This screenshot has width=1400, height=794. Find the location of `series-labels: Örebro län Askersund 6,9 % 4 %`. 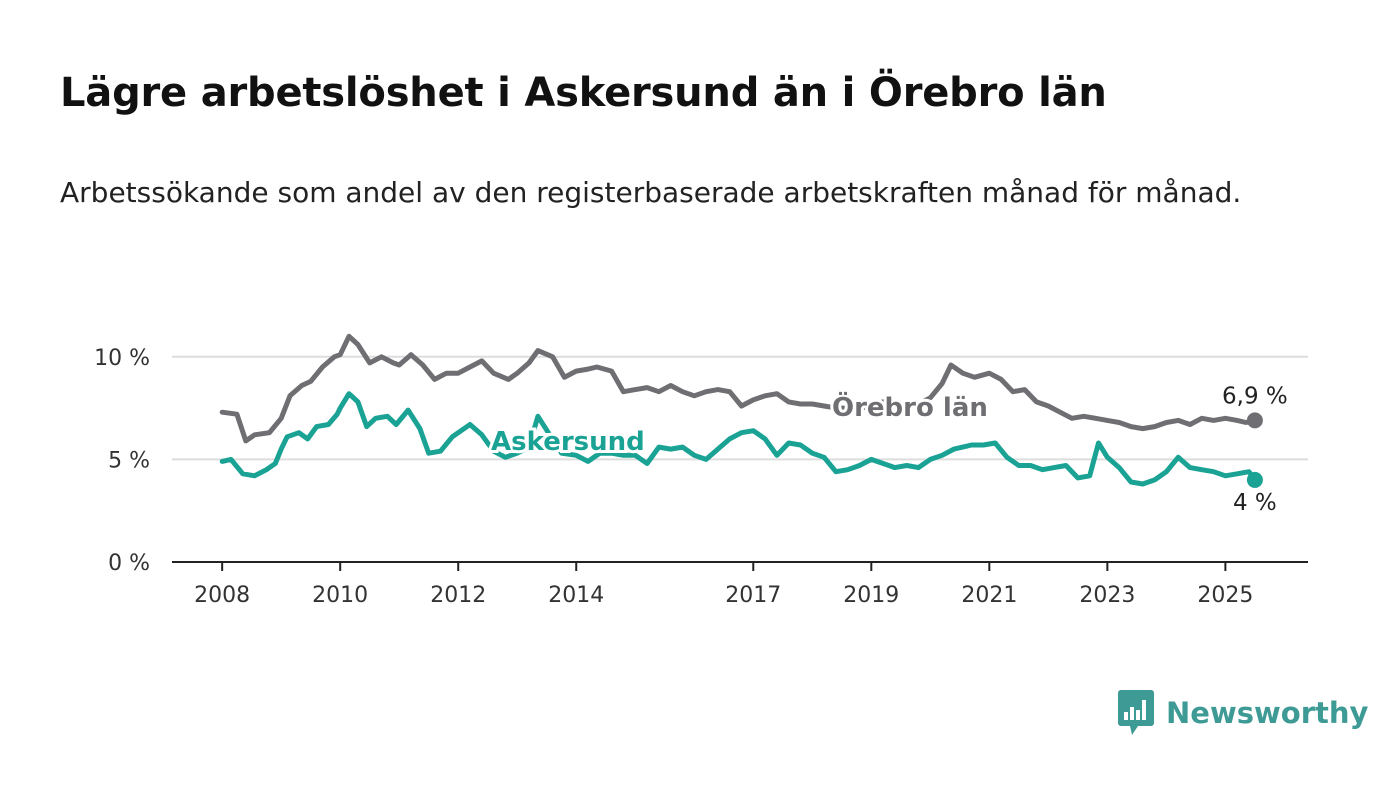

series-labels: Örebro län Askersund 6,9 % 4 % is located at coordinates (888, 449).